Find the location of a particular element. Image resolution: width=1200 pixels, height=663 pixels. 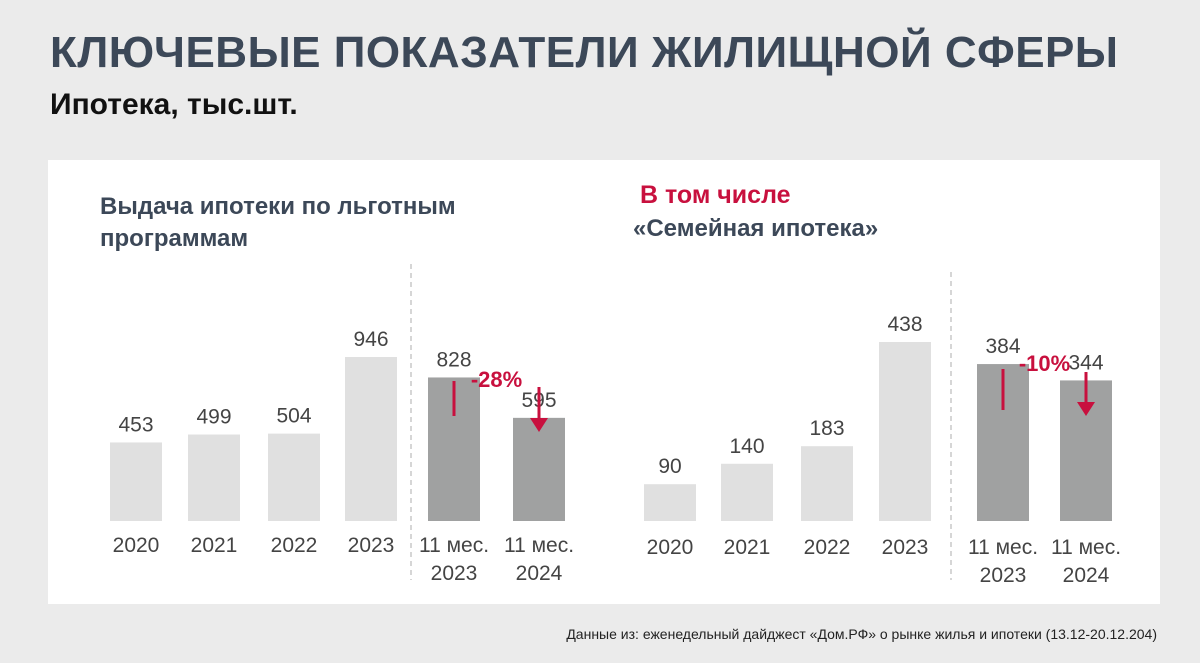

family-data-label: 438 is located at coordinates (904, 324).